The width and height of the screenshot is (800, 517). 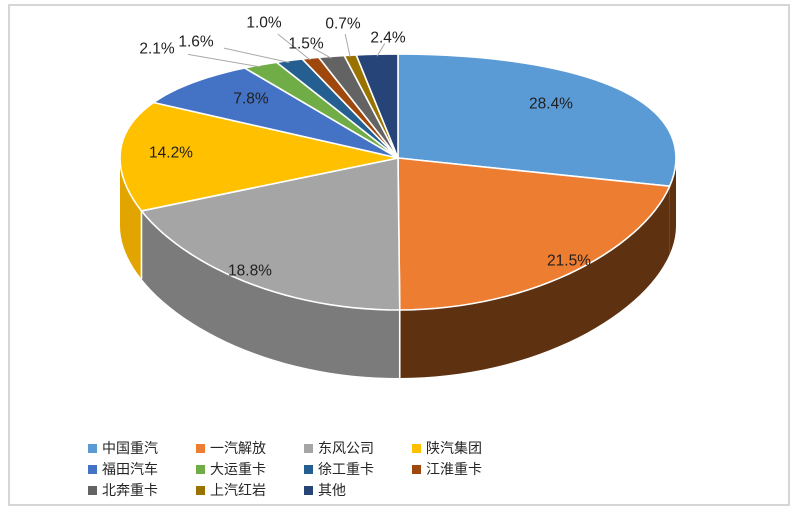 What do you see at coordinates (332, 490) in the screenshot?
I see `legend-label: 其他` at bounding box center [332, 490].